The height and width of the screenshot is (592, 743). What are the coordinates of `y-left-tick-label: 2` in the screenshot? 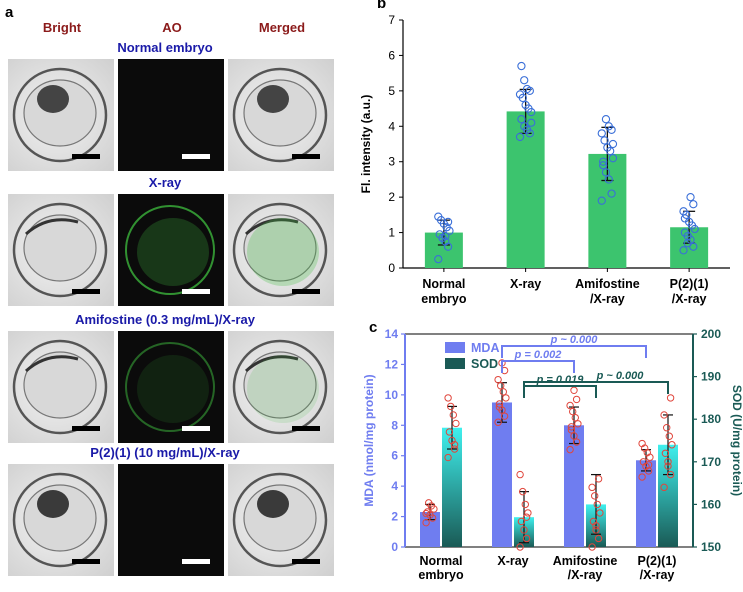 It's located at (394, 517).